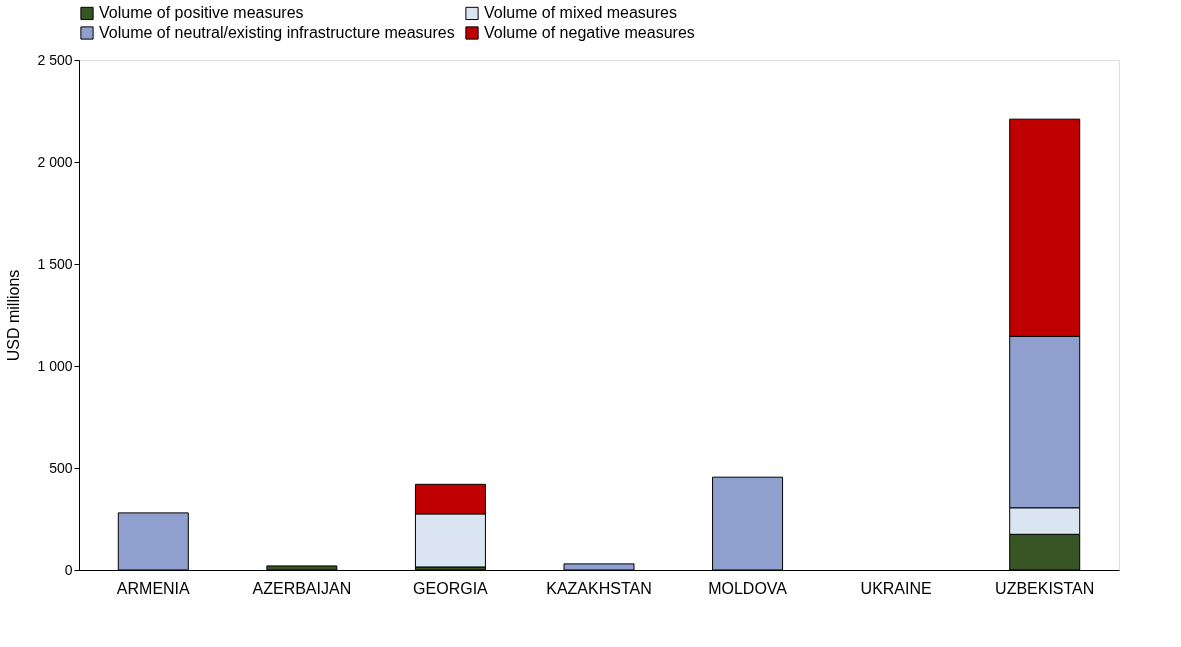 Image resolution: width=1181 pixels, height=647 pixels. Describe the element at coordinates (589, 32) in the screenshot. I see `legend-label: Volume of negative measures` at that location.